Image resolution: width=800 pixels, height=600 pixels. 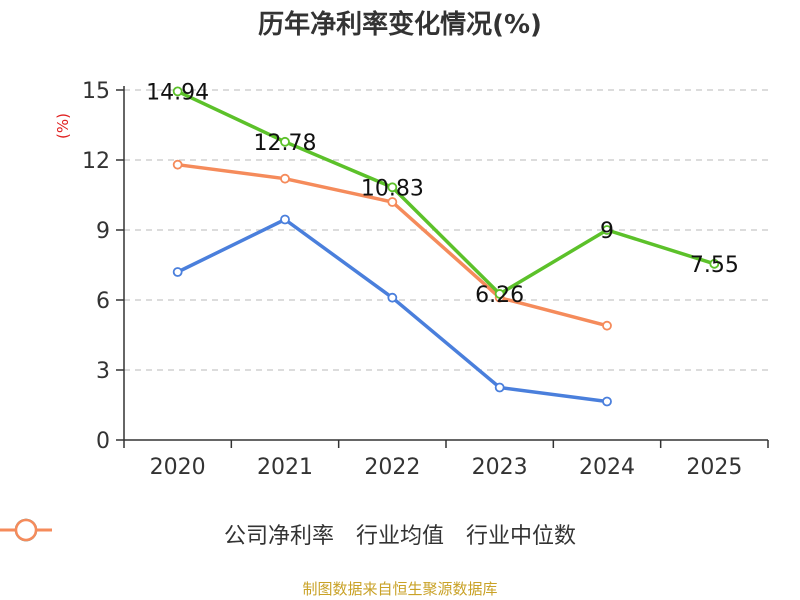 I want to click on legend-label: 行业中位数, so click(x=521, y=536).